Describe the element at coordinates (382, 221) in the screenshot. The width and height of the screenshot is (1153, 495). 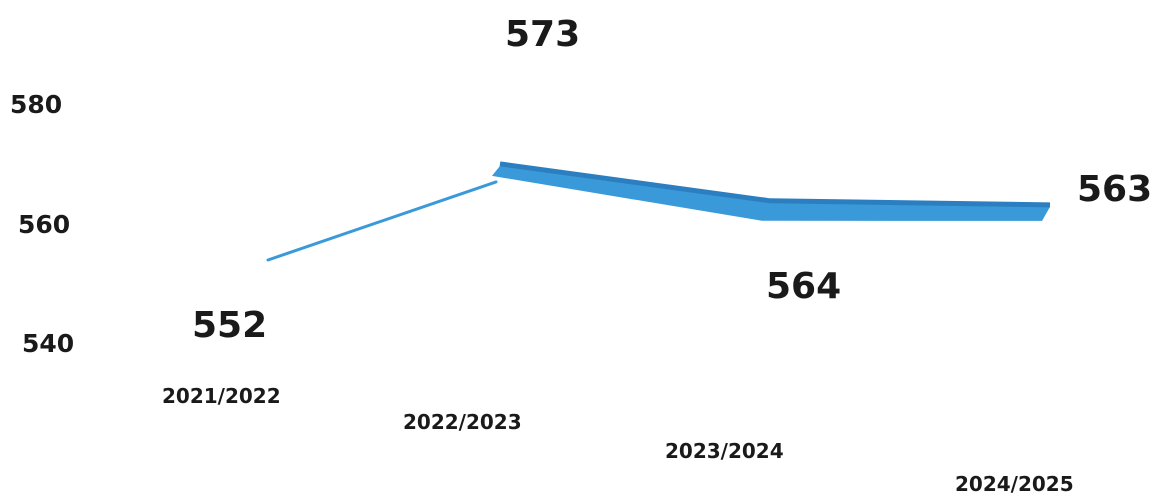
I see `series-line-segment-2021-2022` at that location.